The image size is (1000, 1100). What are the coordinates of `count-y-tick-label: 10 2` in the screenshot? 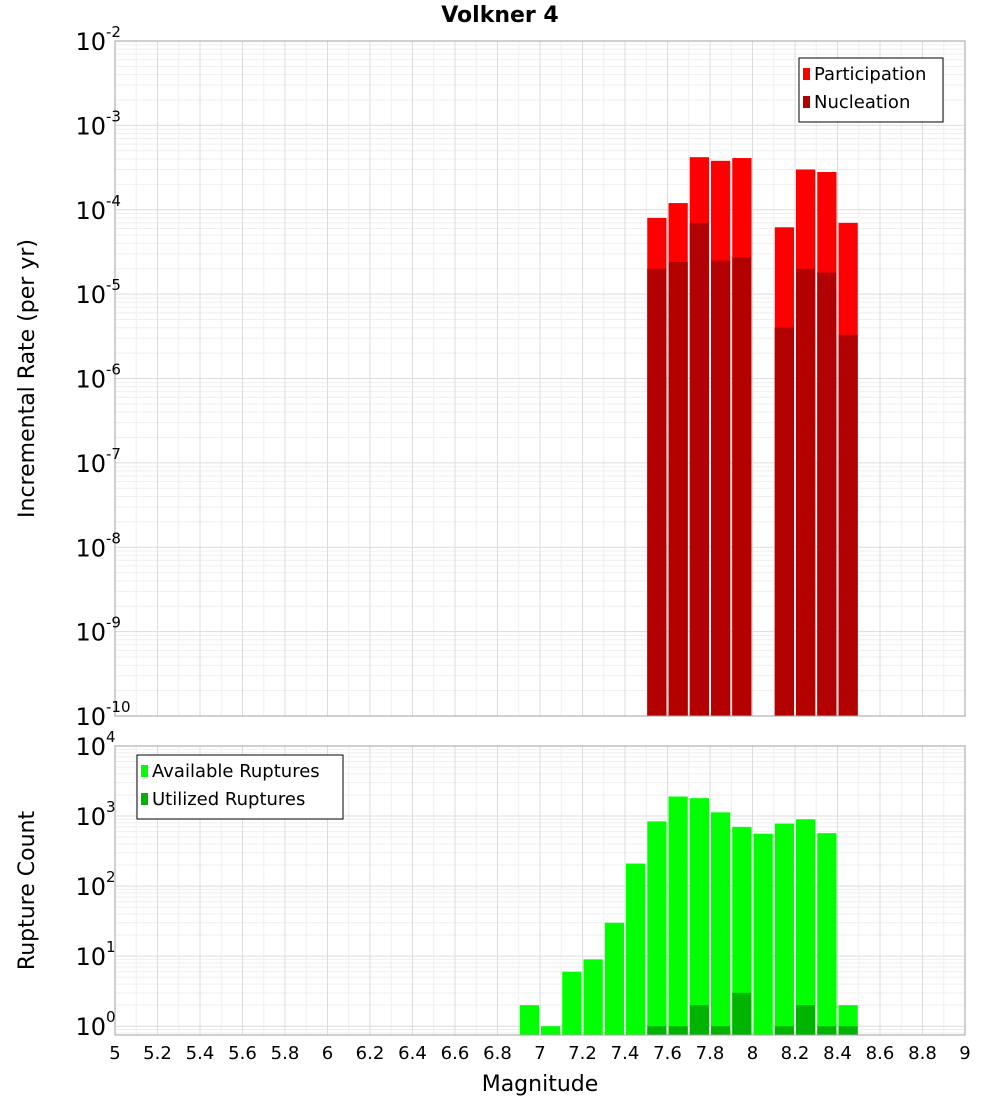 It's located at (95, 884).